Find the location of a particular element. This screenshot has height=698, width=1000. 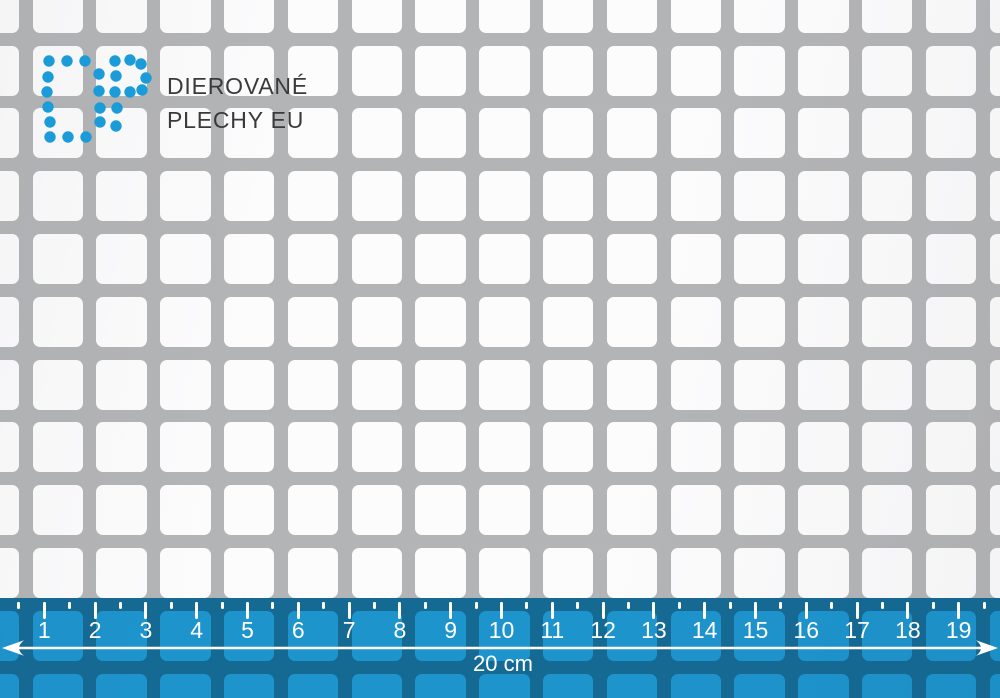

ruler-number: 6 is located at coordinates (298, 630).